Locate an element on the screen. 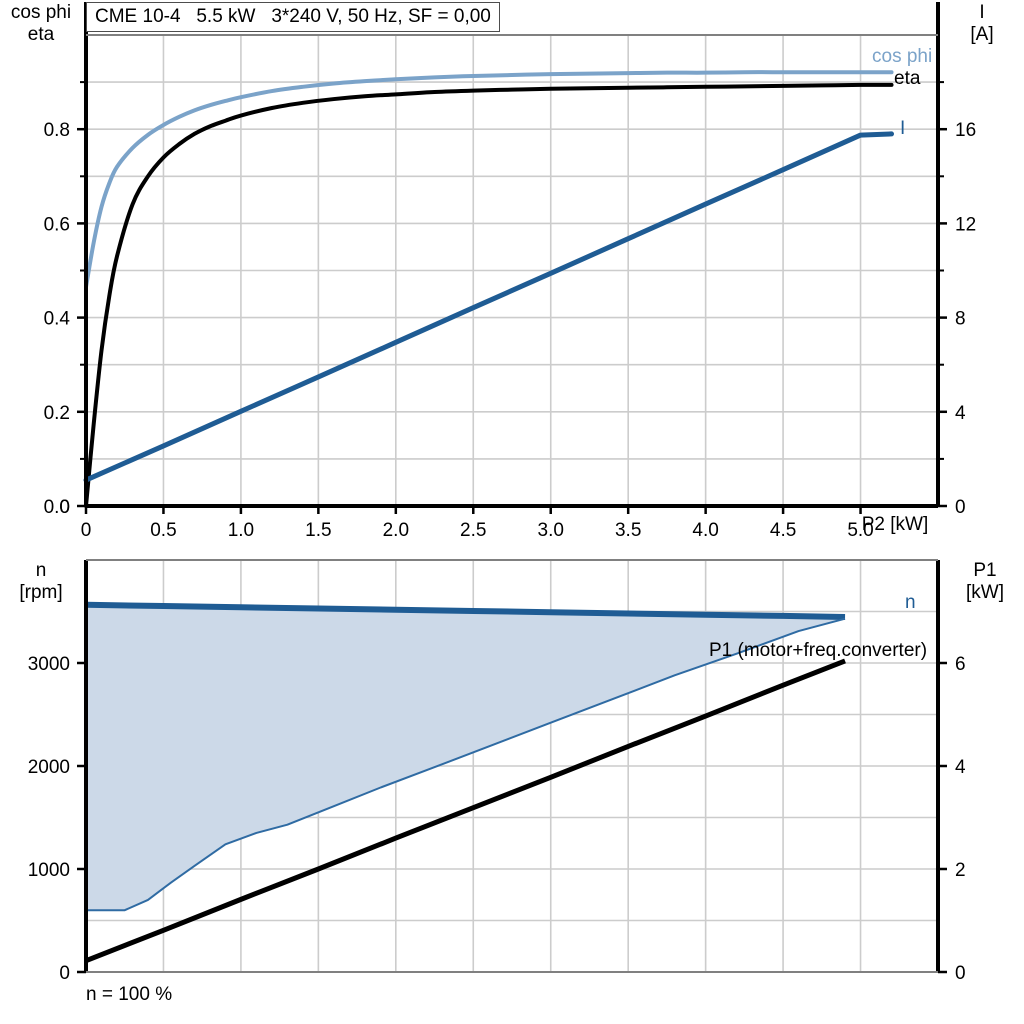  tick-label-bottom: 4.0 is located at coordinates (705, 530).